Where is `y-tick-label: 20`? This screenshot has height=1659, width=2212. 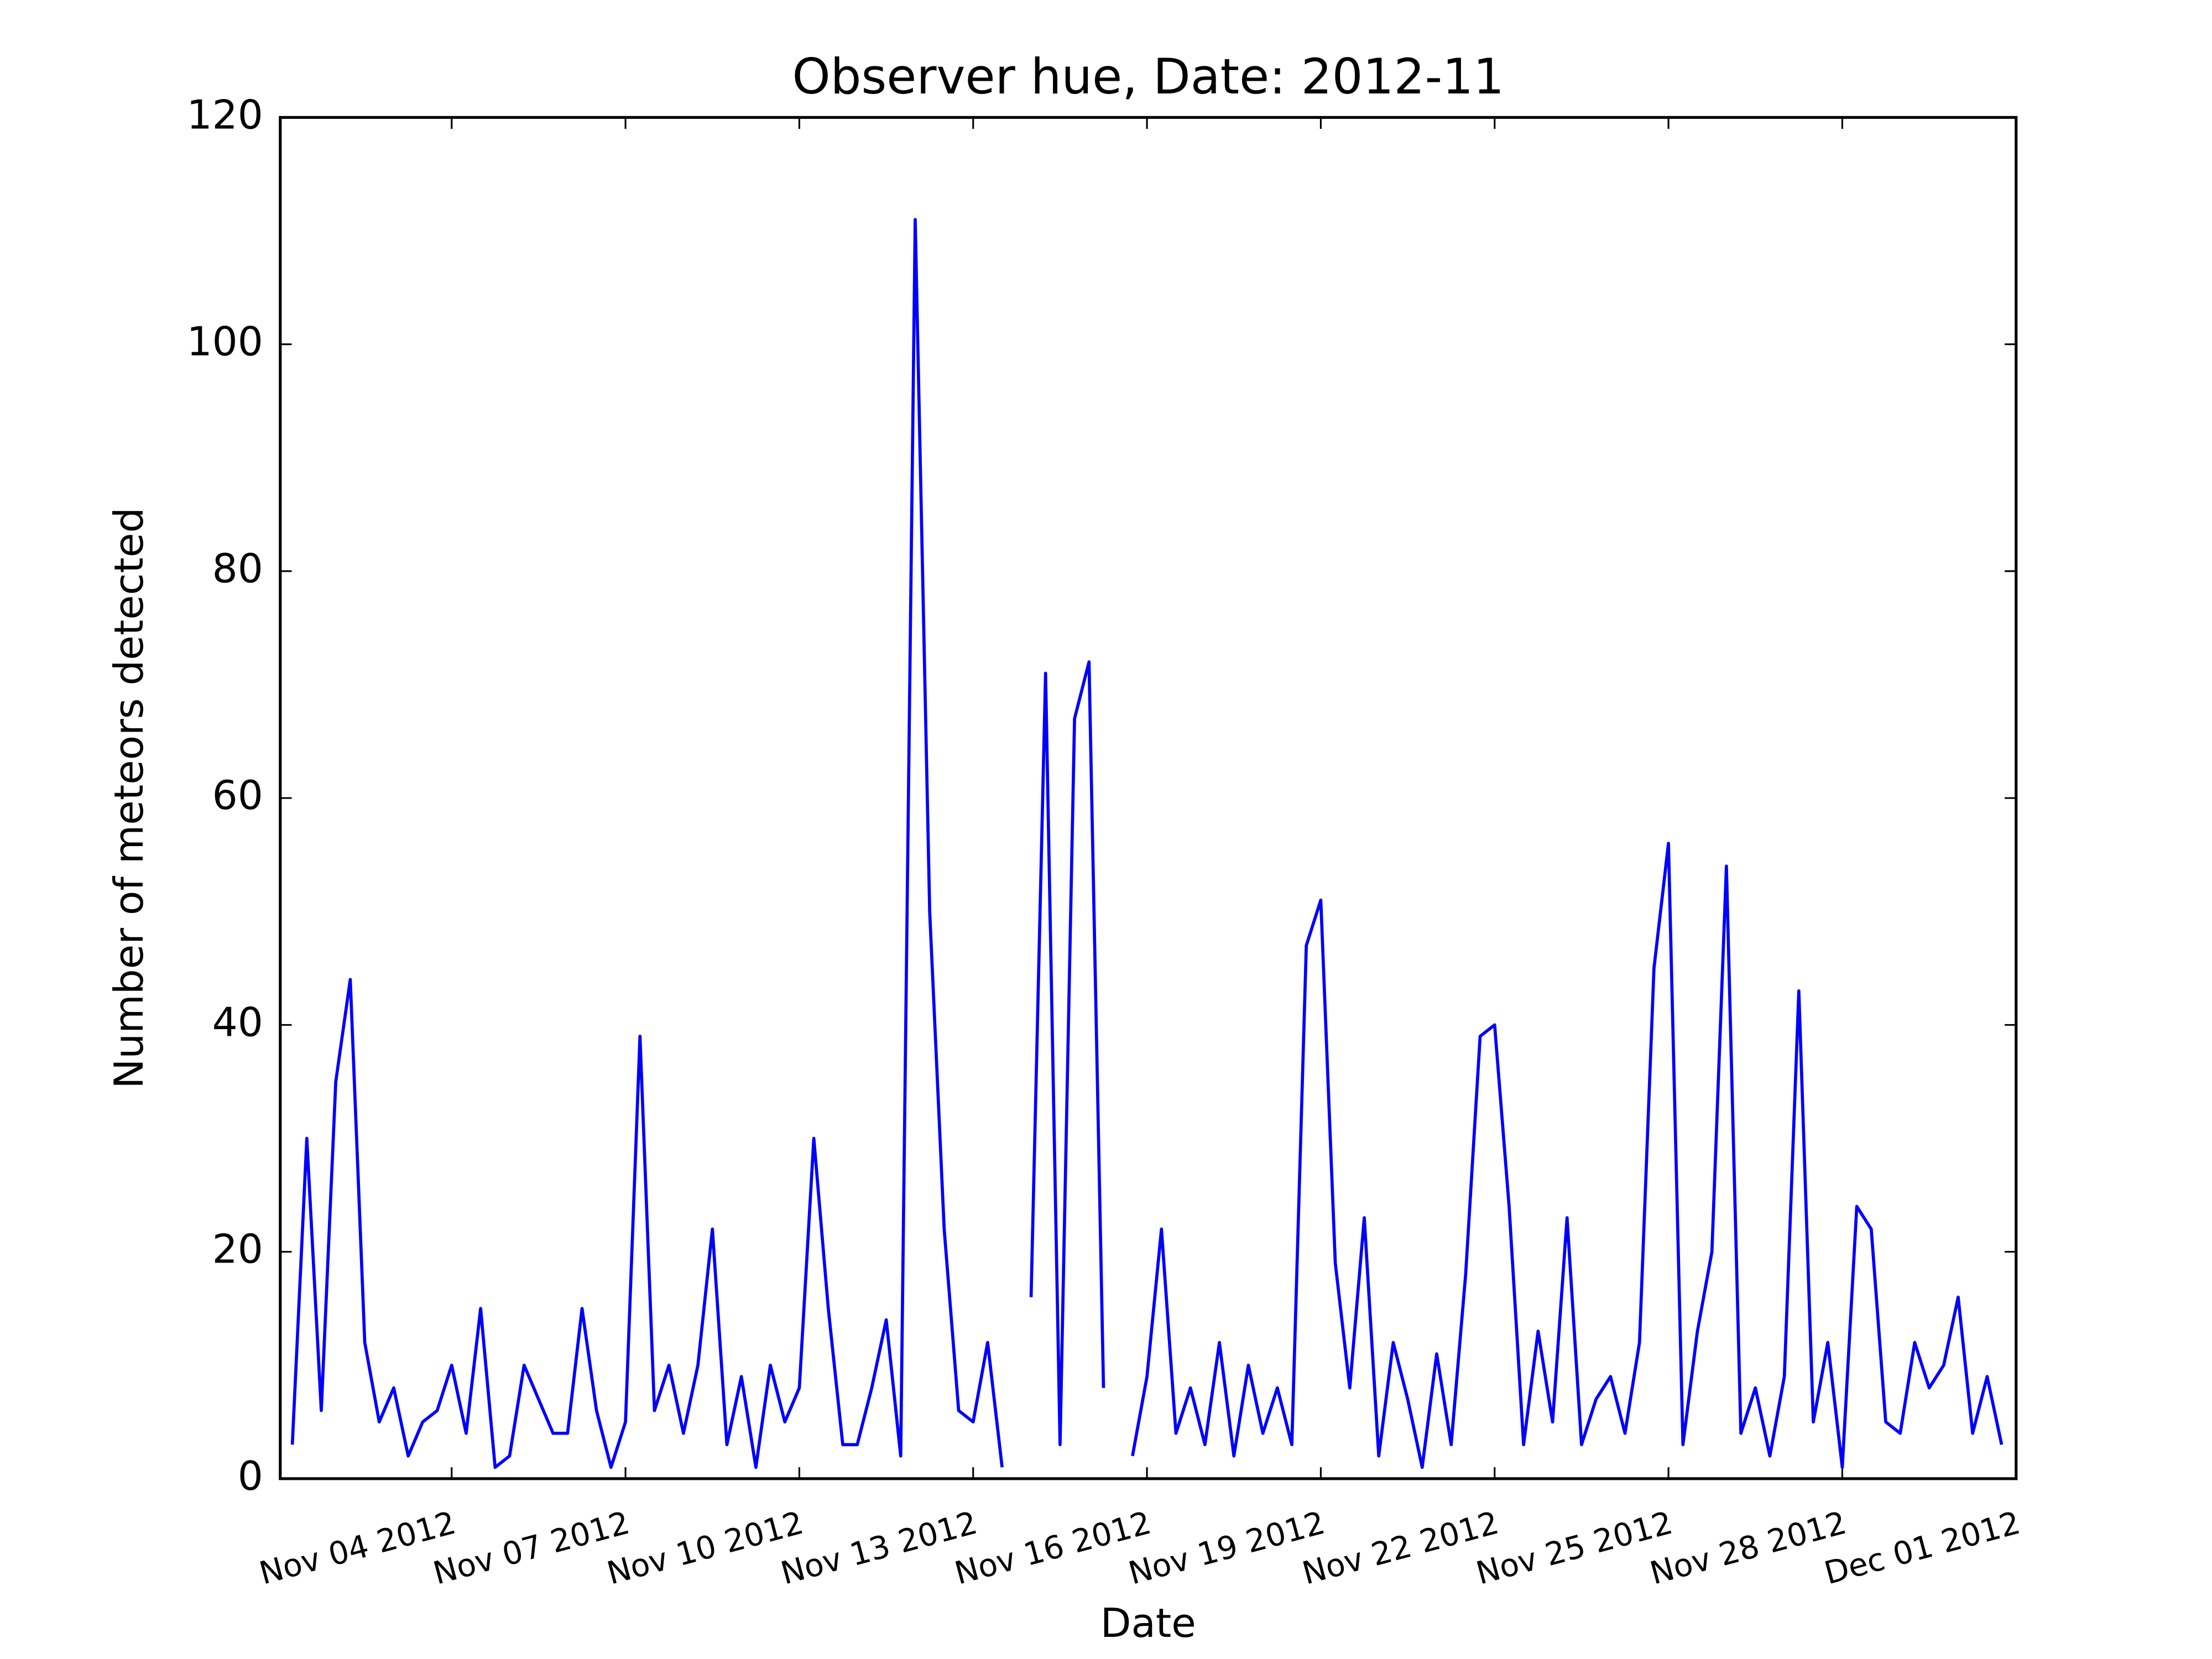 y-tick-label: 20 is located at coordinates (237, 1250).